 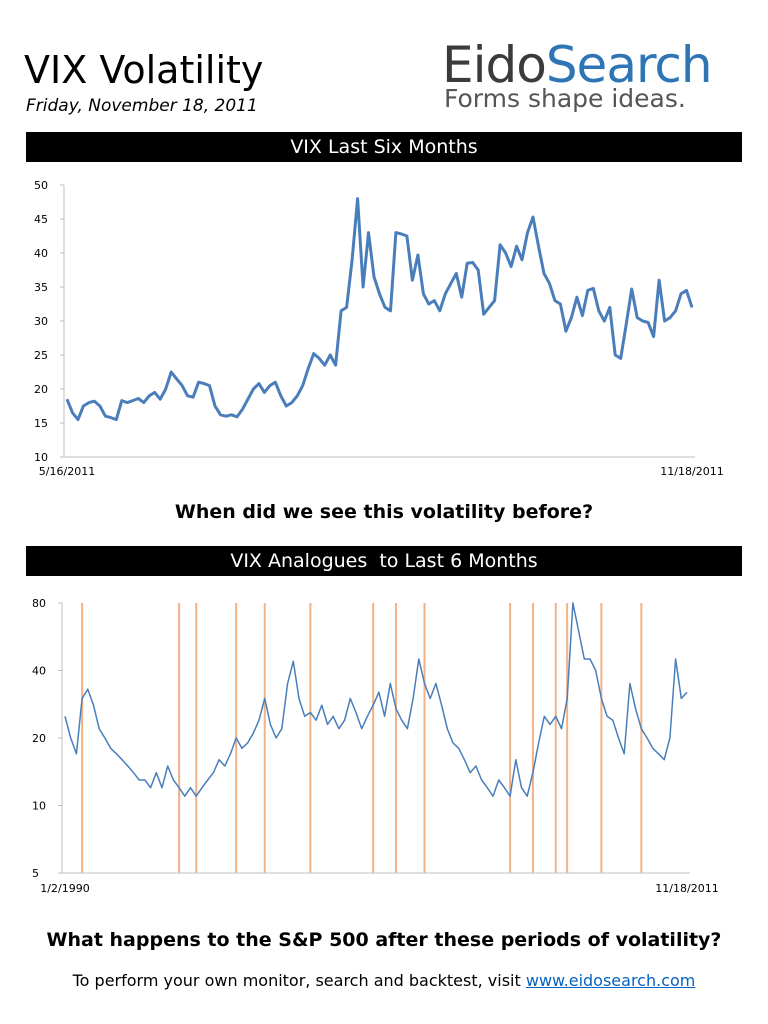 I want to click on y-tick-label: 30, so click(x=41, y=321).